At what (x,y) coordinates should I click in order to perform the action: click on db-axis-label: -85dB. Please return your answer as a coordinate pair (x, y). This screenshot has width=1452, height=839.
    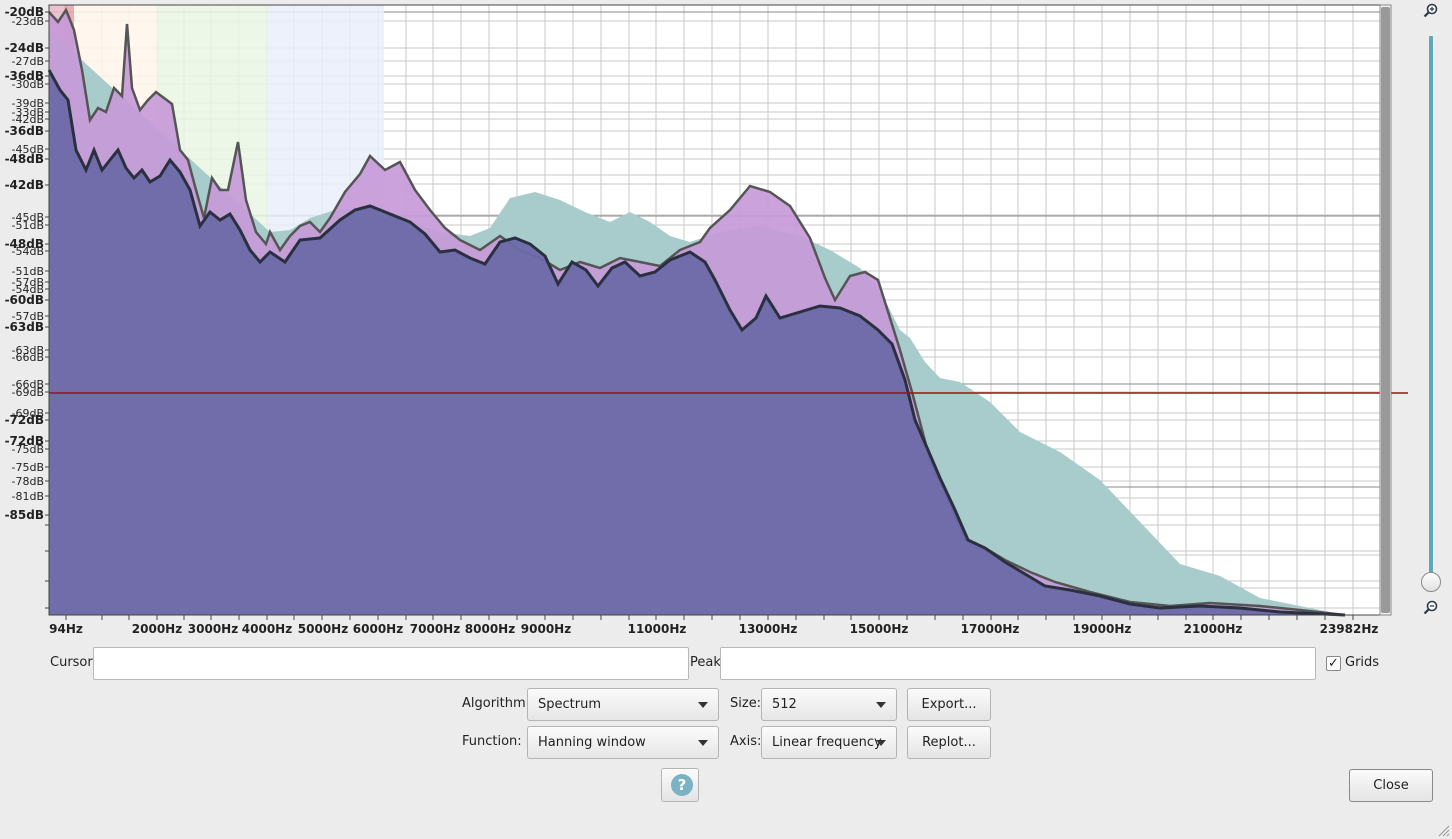
    Looking at the image, I should click on (24, 515).